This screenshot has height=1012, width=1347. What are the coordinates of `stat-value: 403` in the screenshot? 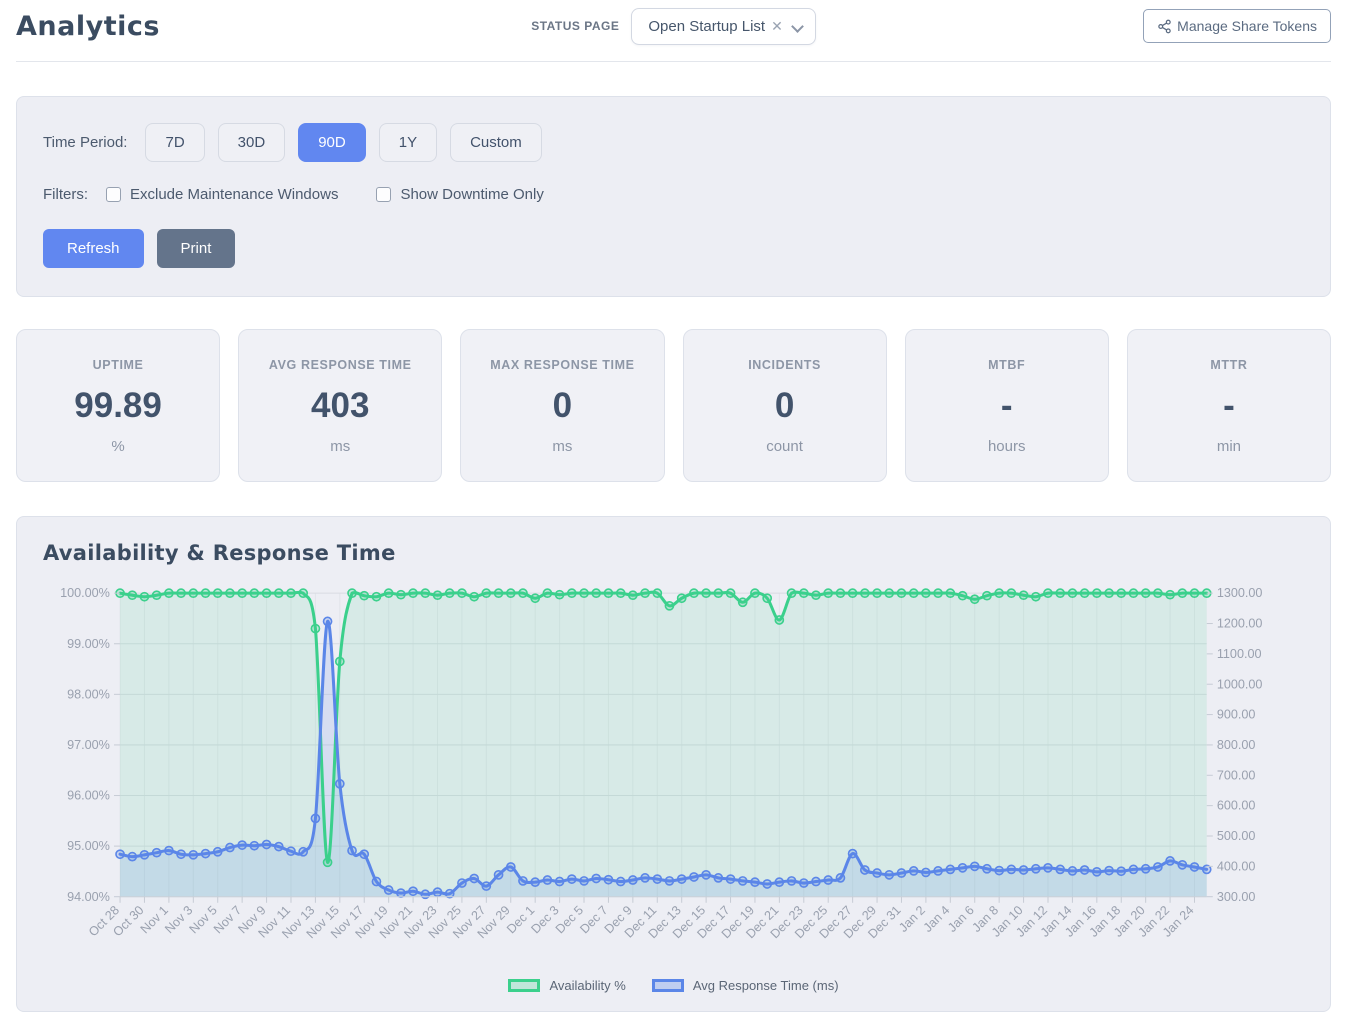 It's located at (340, 405).